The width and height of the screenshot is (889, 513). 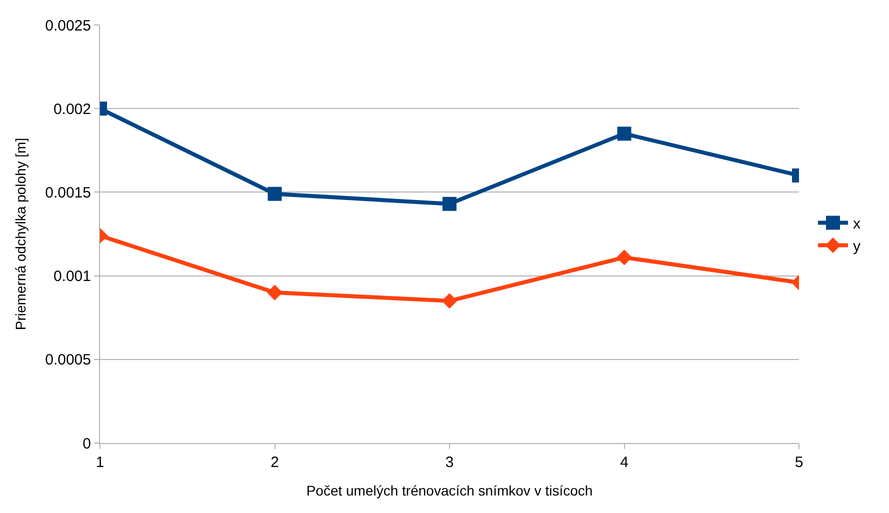 What do you see at coordinates (68, 360) in the screenshot?
I see `y-tick-label: 0.0005` at bounding box center [68, 360].